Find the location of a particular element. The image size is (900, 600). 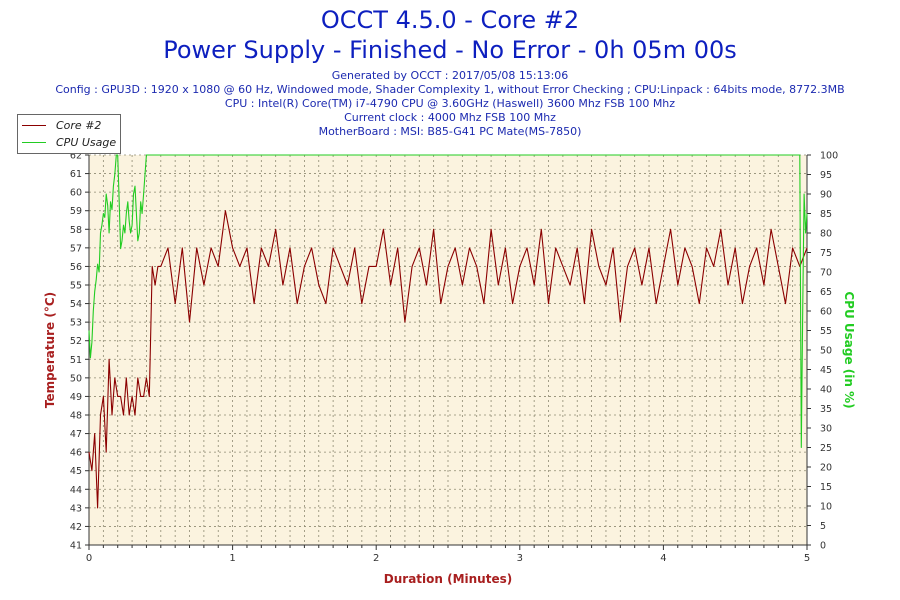

y2-tick-label: 70 is located at coordinates (826, 273).